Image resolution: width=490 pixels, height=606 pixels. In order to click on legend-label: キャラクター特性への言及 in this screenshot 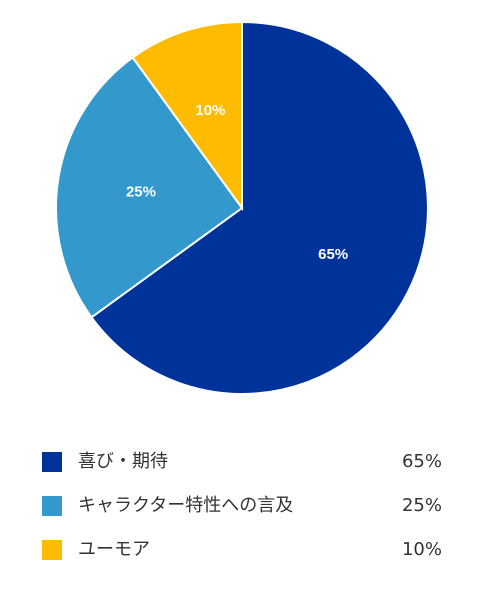, I will do `click(186, 505)`.